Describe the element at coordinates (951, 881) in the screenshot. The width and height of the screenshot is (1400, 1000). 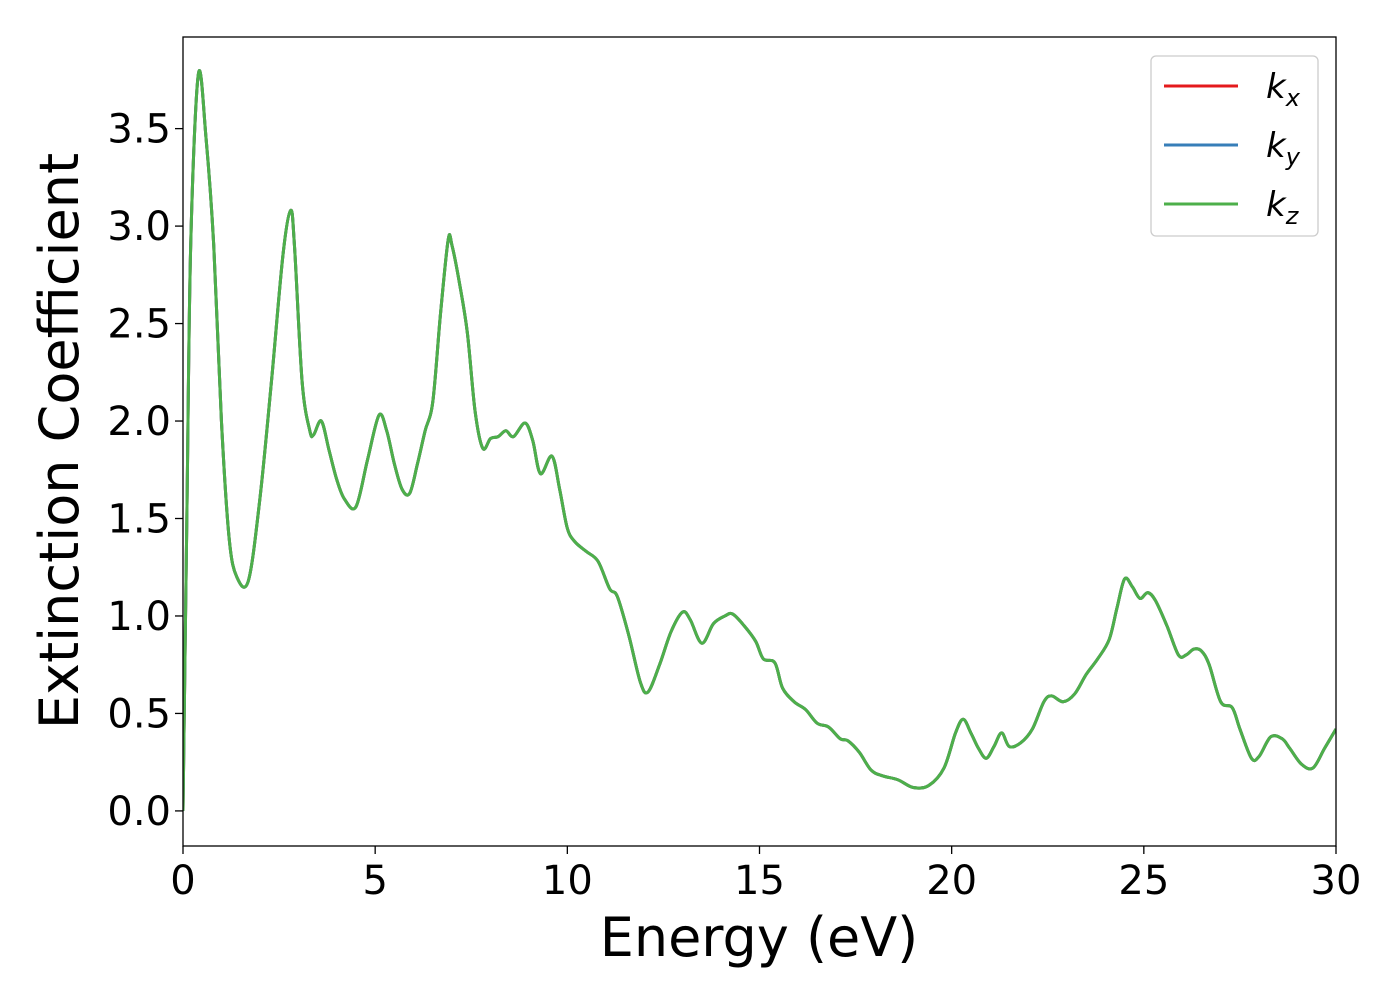
I see `x-tick-label: 20` at that location.